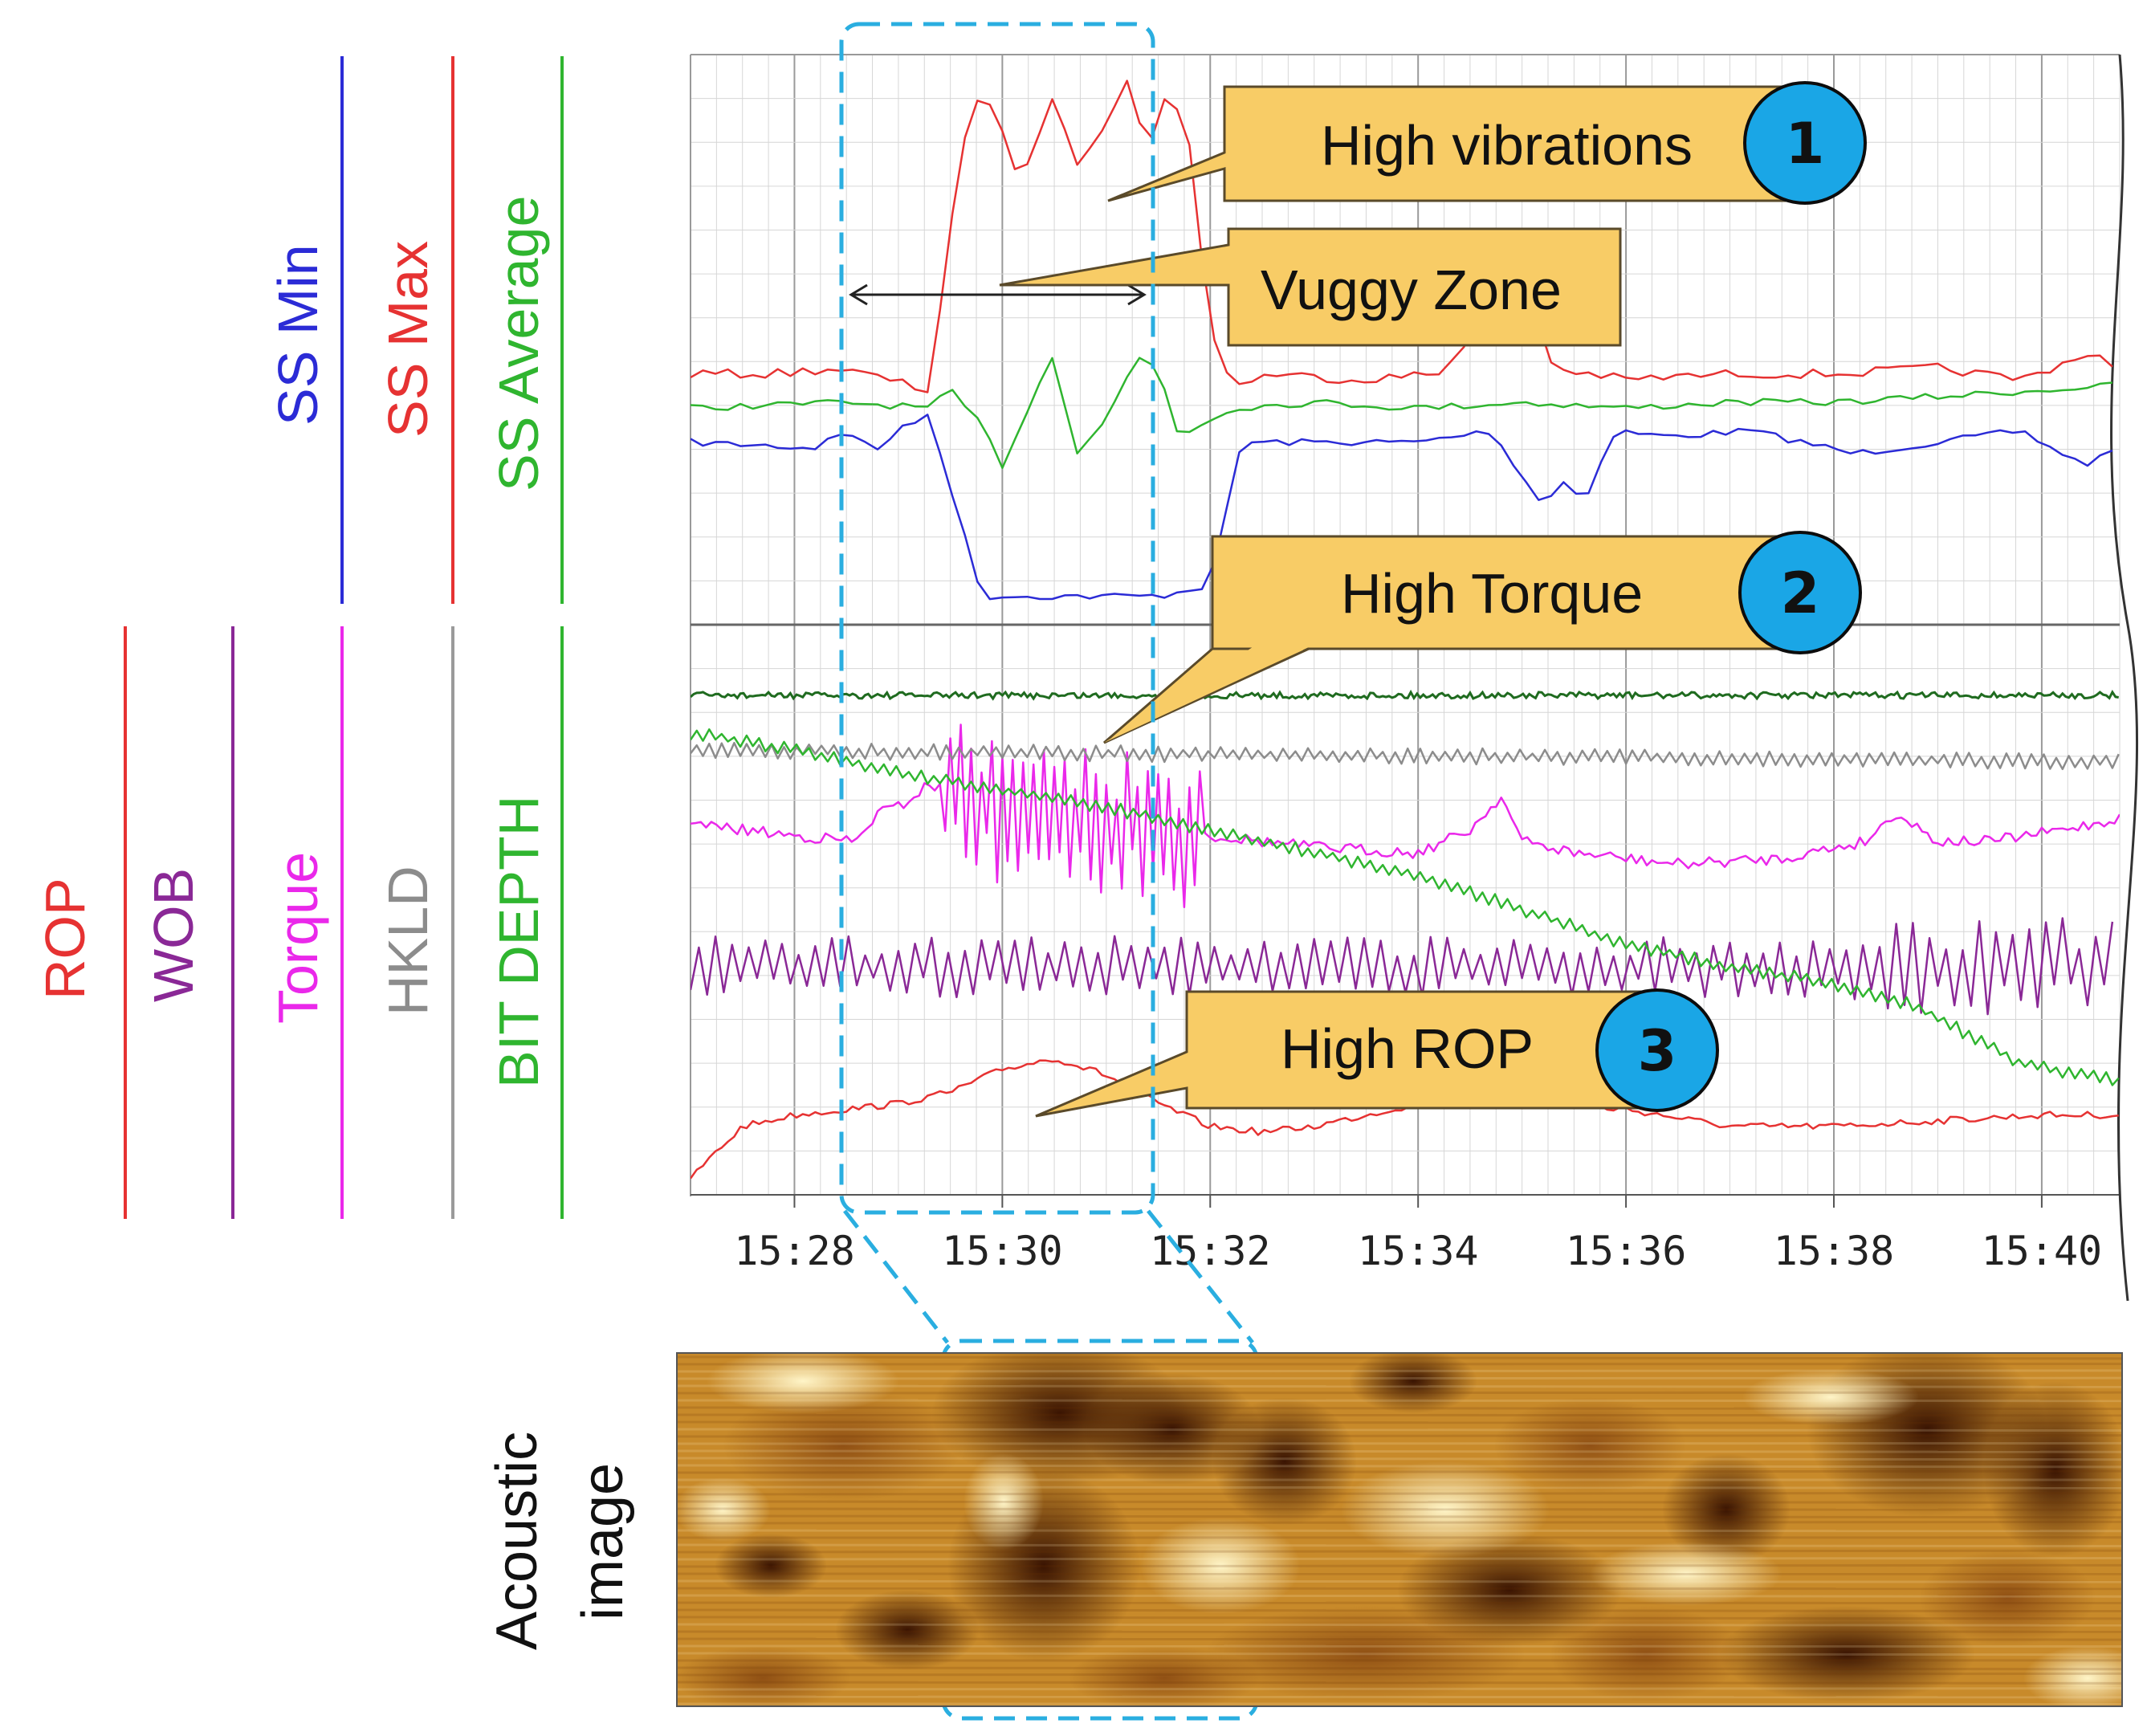  What do you see at coordinates (518, 942) in the screenshot?
I see `label-bit-depth: BIT DEPTH` at bounding box center [518, 942].